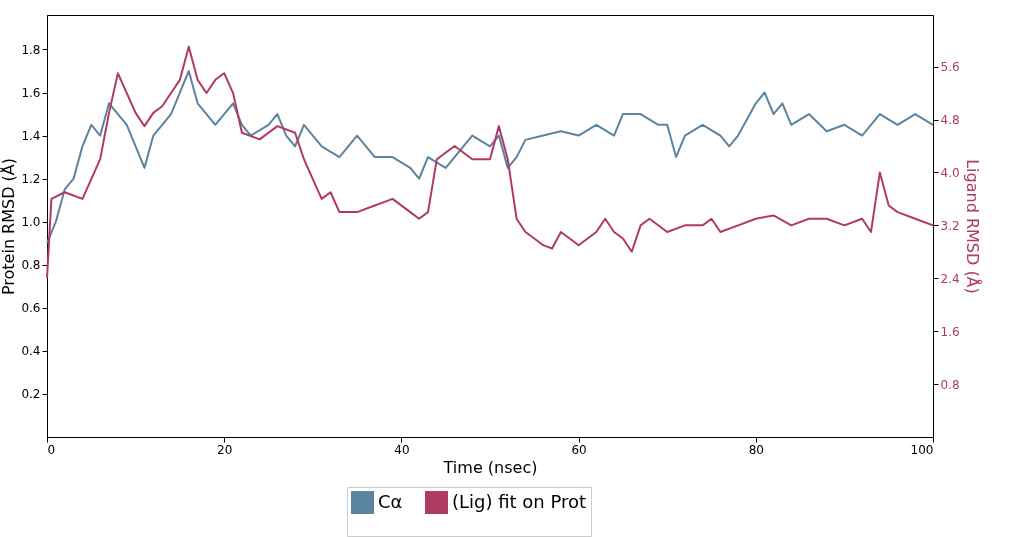 The image size is (1013, 537). I want to click on x-tick-label: 0, so click(51, 449).